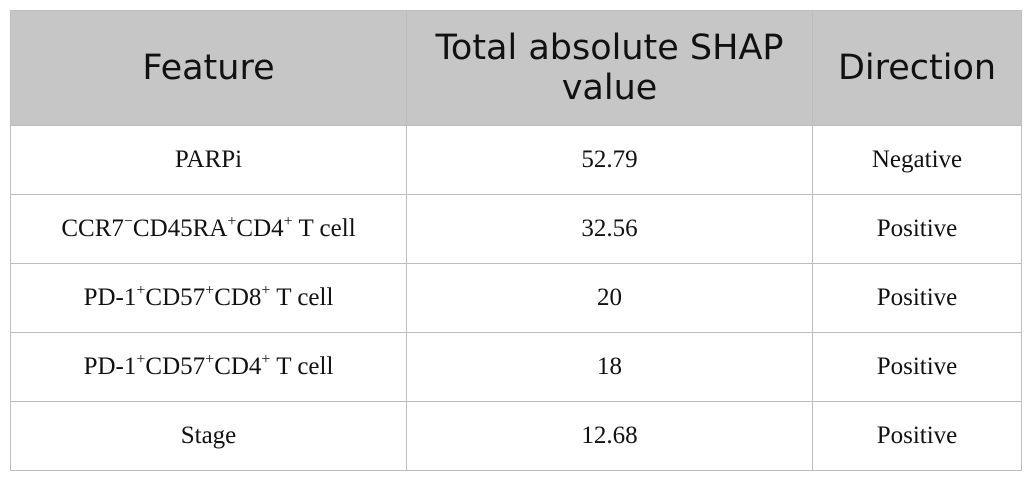 This screenshot has width=1025, height=484. I want to click on header-total-absolute-shap-value: Total absolute SHAP value, so click(609, 68).